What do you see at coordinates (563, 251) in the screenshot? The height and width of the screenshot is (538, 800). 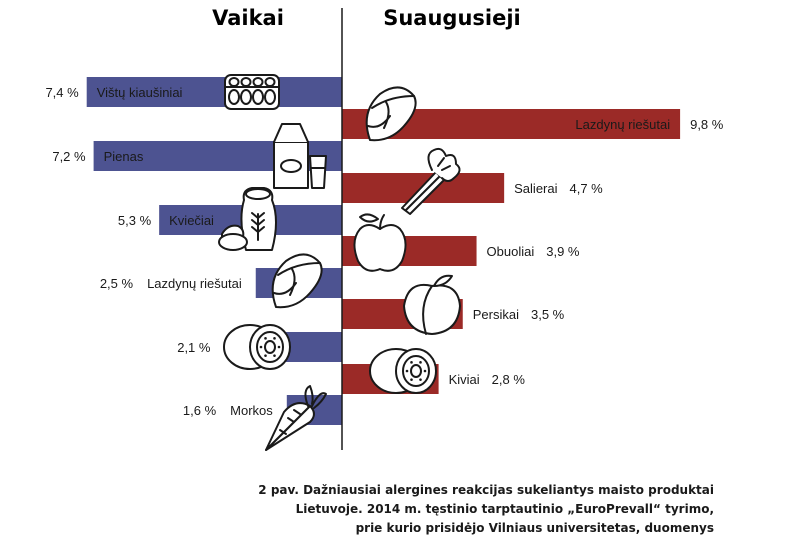 I see `right-bar-value-label: 3,9 %` at bounding box center [563, 251].